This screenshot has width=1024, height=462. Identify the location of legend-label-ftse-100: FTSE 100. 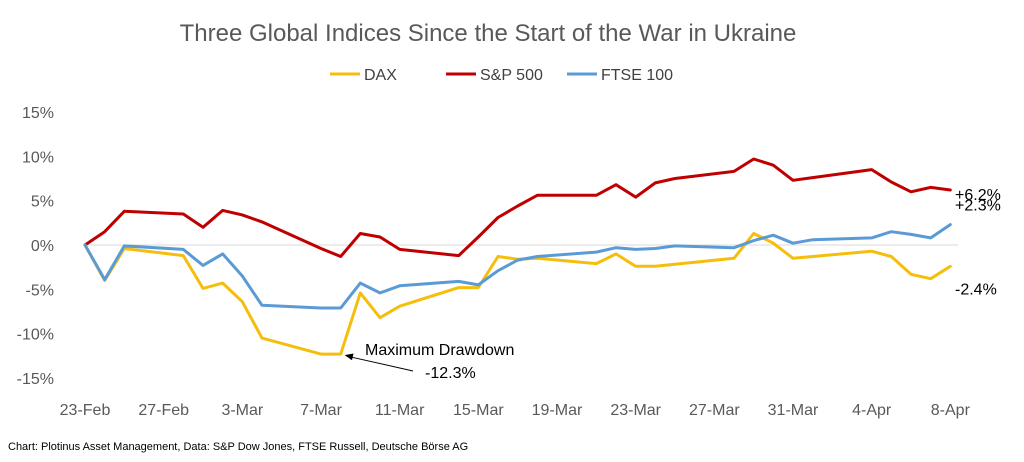
(637, 75).